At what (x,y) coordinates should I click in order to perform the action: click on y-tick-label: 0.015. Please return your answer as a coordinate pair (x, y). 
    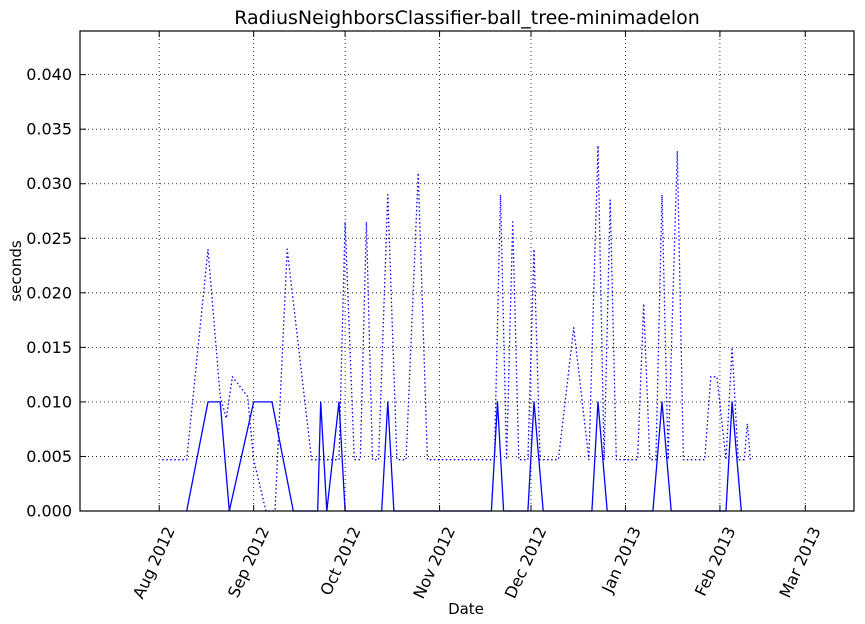
    Looking at the image, I should click on (49, 347).